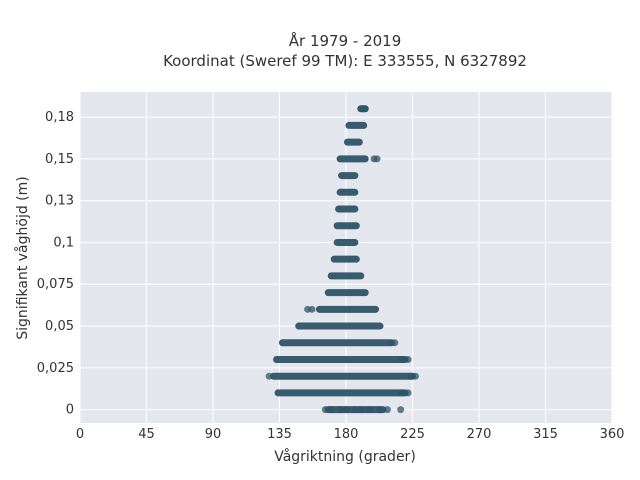  Describe the element at coordinates (346, 434) in the screenshot. I see `x-tick-label: 180` at that location.